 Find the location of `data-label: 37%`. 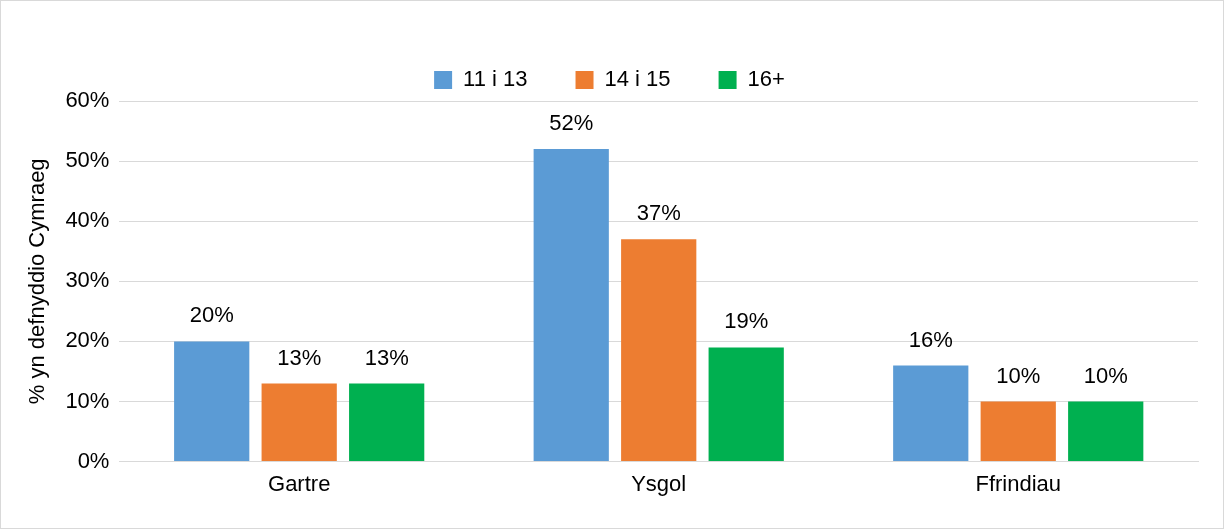

data-label: 37% is located at coordinates (658, 213).